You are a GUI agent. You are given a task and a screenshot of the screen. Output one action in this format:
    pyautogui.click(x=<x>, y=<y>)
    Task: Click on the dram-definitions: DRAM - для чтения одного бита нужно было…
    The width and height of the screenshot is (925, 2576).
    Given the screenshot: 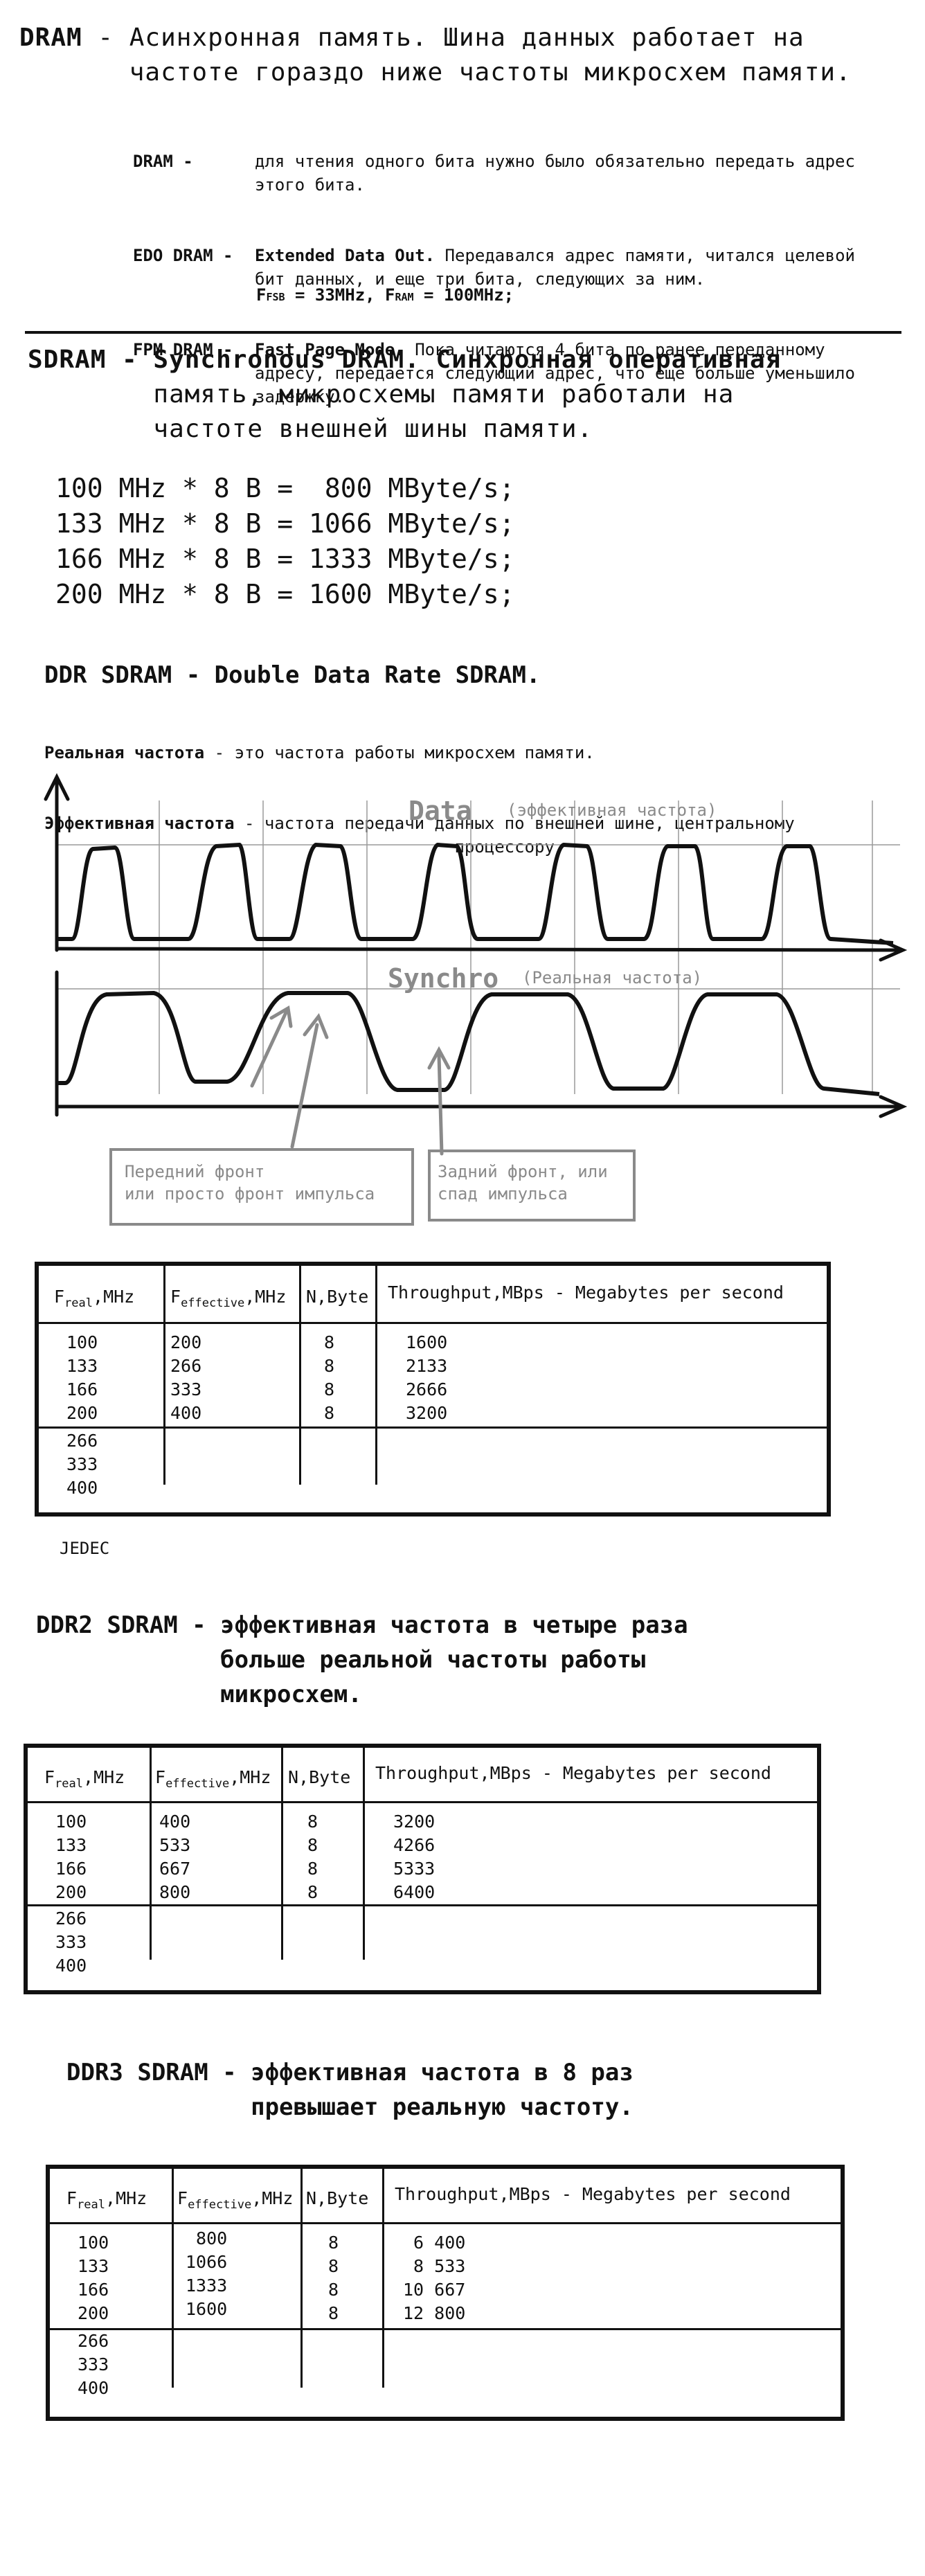 What is the action you would take?
    pyautogui.click(x=527, y=267)
    